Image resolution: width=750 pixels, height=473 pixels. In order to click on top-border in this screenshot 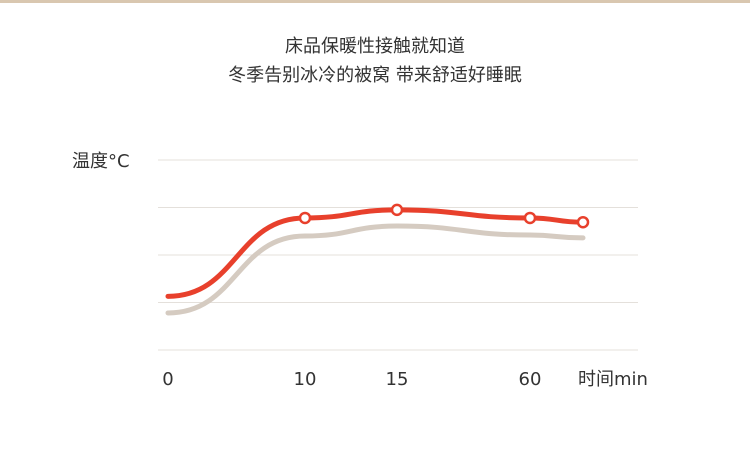, I will do `click(375, 1)`.